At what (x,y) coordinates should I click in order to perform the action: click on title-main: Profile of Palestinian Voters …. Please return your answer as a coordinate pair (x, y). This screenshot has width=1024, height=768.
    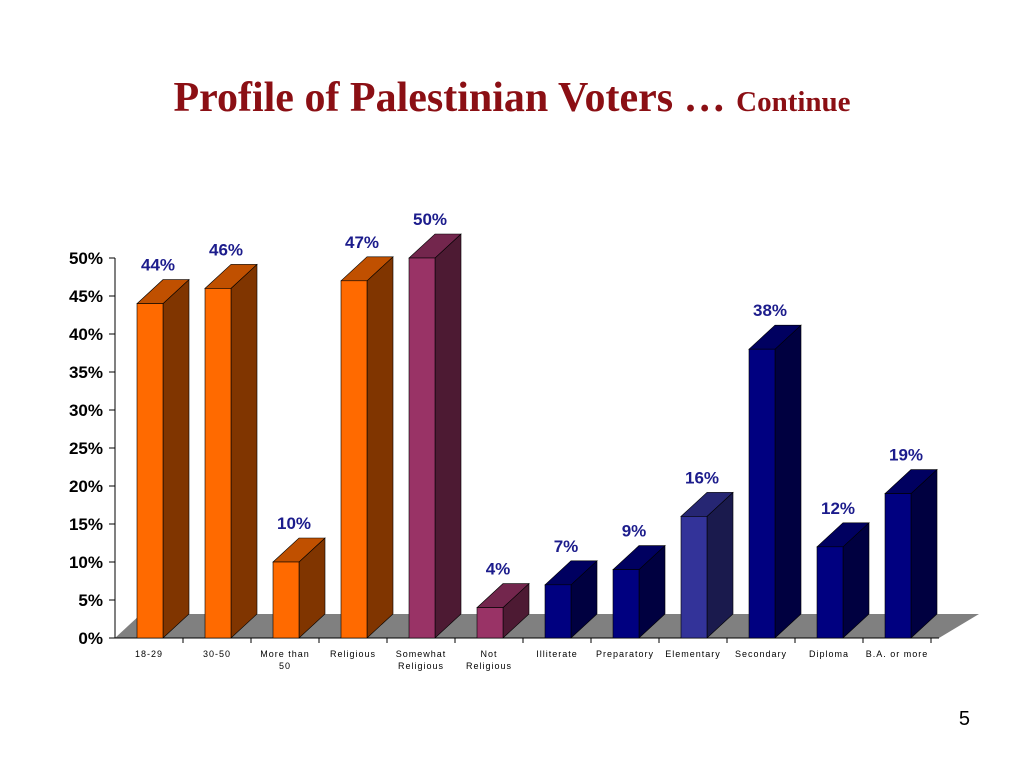
    Looking at the image, I should click on (449, 98).